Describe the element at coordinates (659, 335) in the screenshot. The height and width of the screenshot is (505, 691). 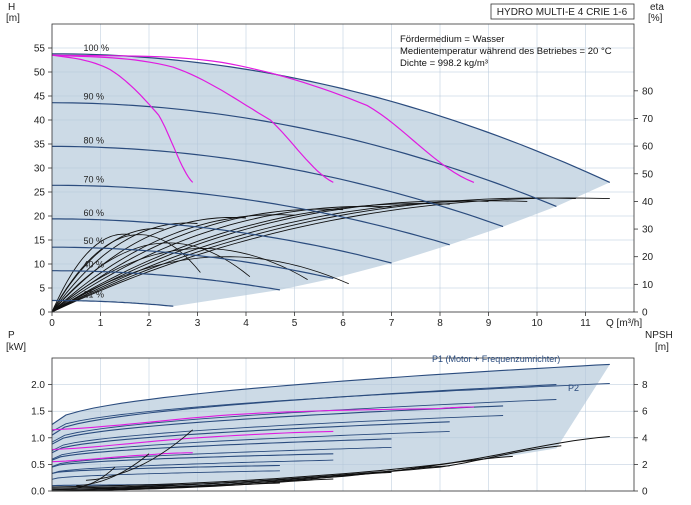
I see `bottom-y2label-line1: NPSH` at that location.